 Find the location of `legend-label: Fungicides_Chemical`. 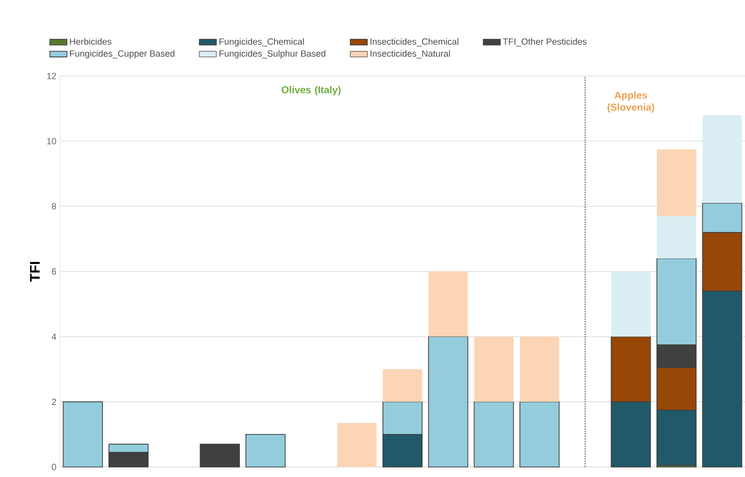

legend-label: Fungicides_Chemical is located at coordinates (261, 42).